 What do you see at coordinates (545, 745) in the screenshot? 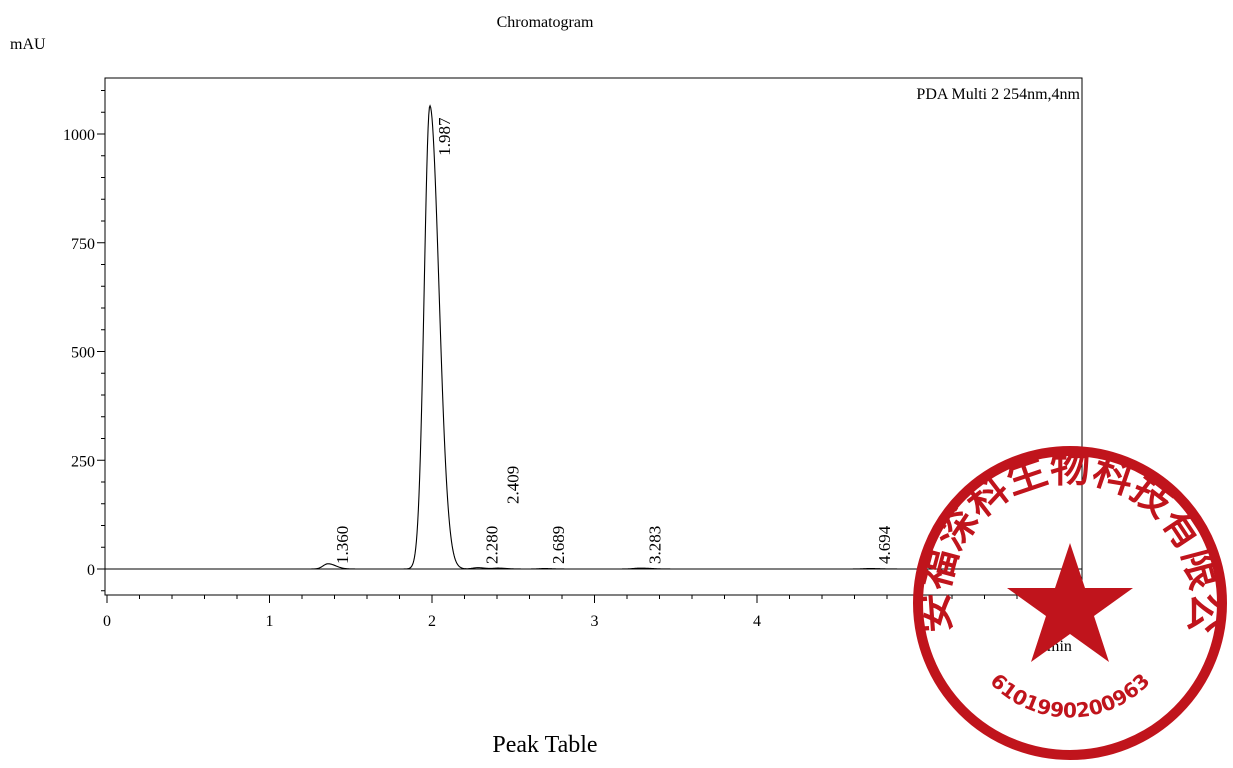
I see `peak-table-heading: Peak Table` at bounding box center [545, 745].